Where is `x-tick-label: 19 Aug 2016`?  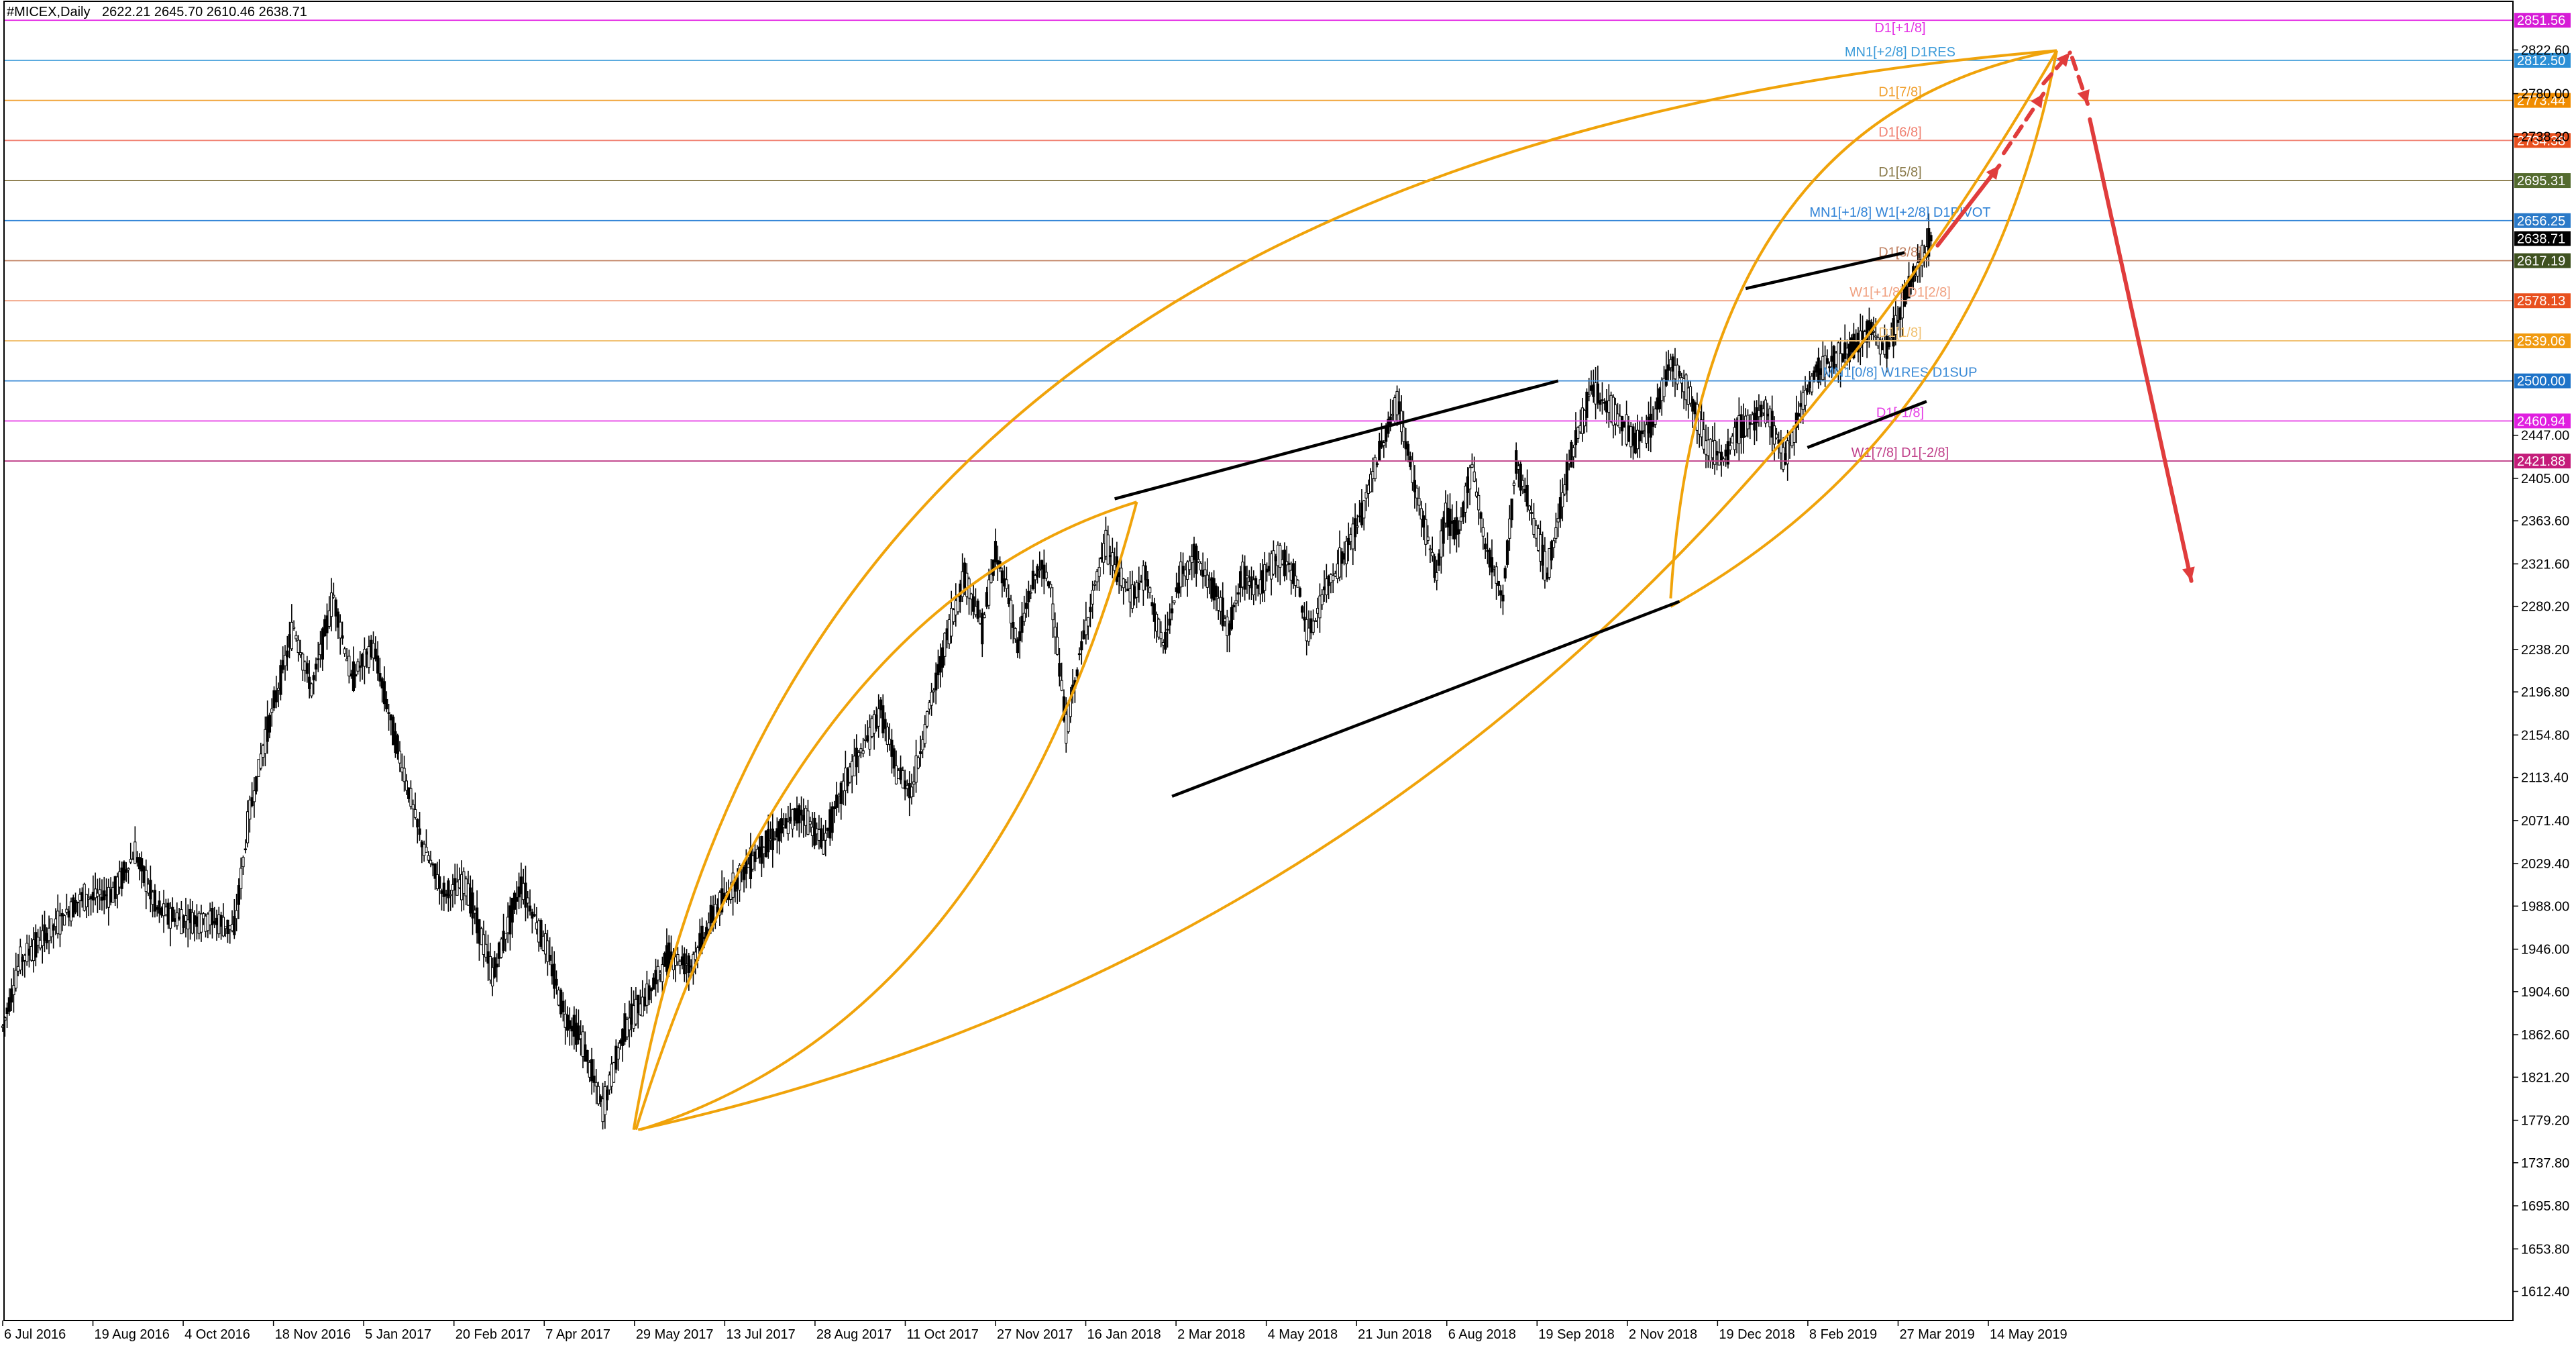 x-tick-label: 19 Aug 2016 is located at coordinates (132, 1334).